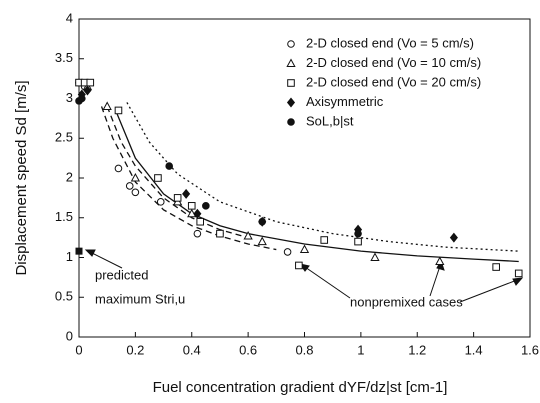 Image resolution: width=540 pixels, height=403 pixels. I want to click on arrows, so click(304, 276).